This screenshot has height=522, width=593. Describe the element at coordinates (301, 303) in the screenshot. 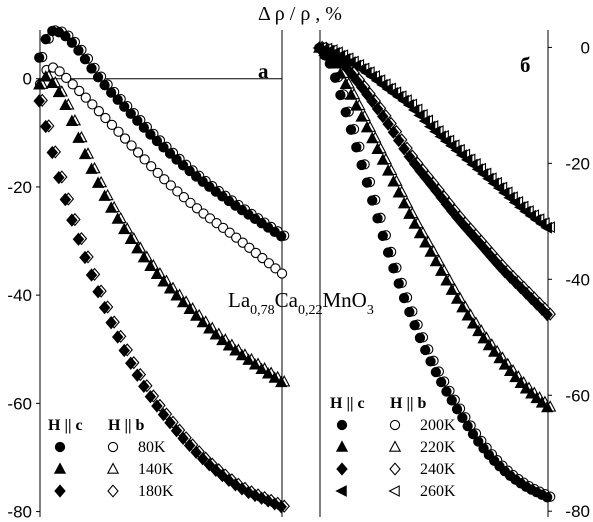

I see `formula-label: La0,78Ca0,22MnO3` at that location.